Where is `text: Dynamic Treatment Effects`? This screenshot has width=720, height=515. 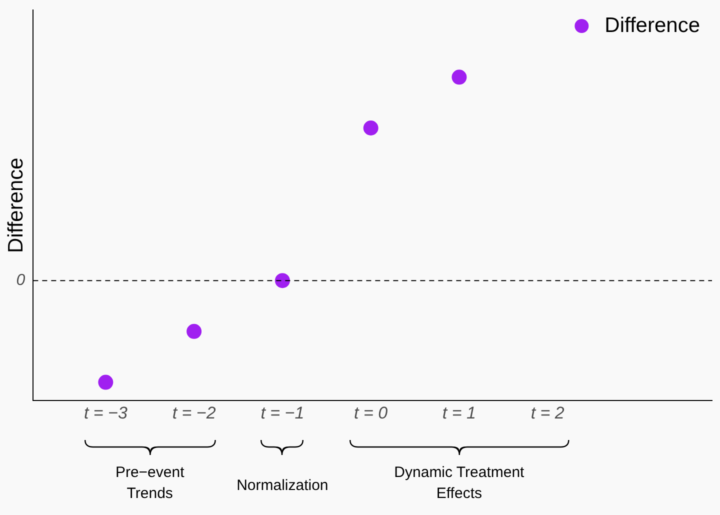
text: Dynamic Treatment Effects is located at coordinates (459, 483).